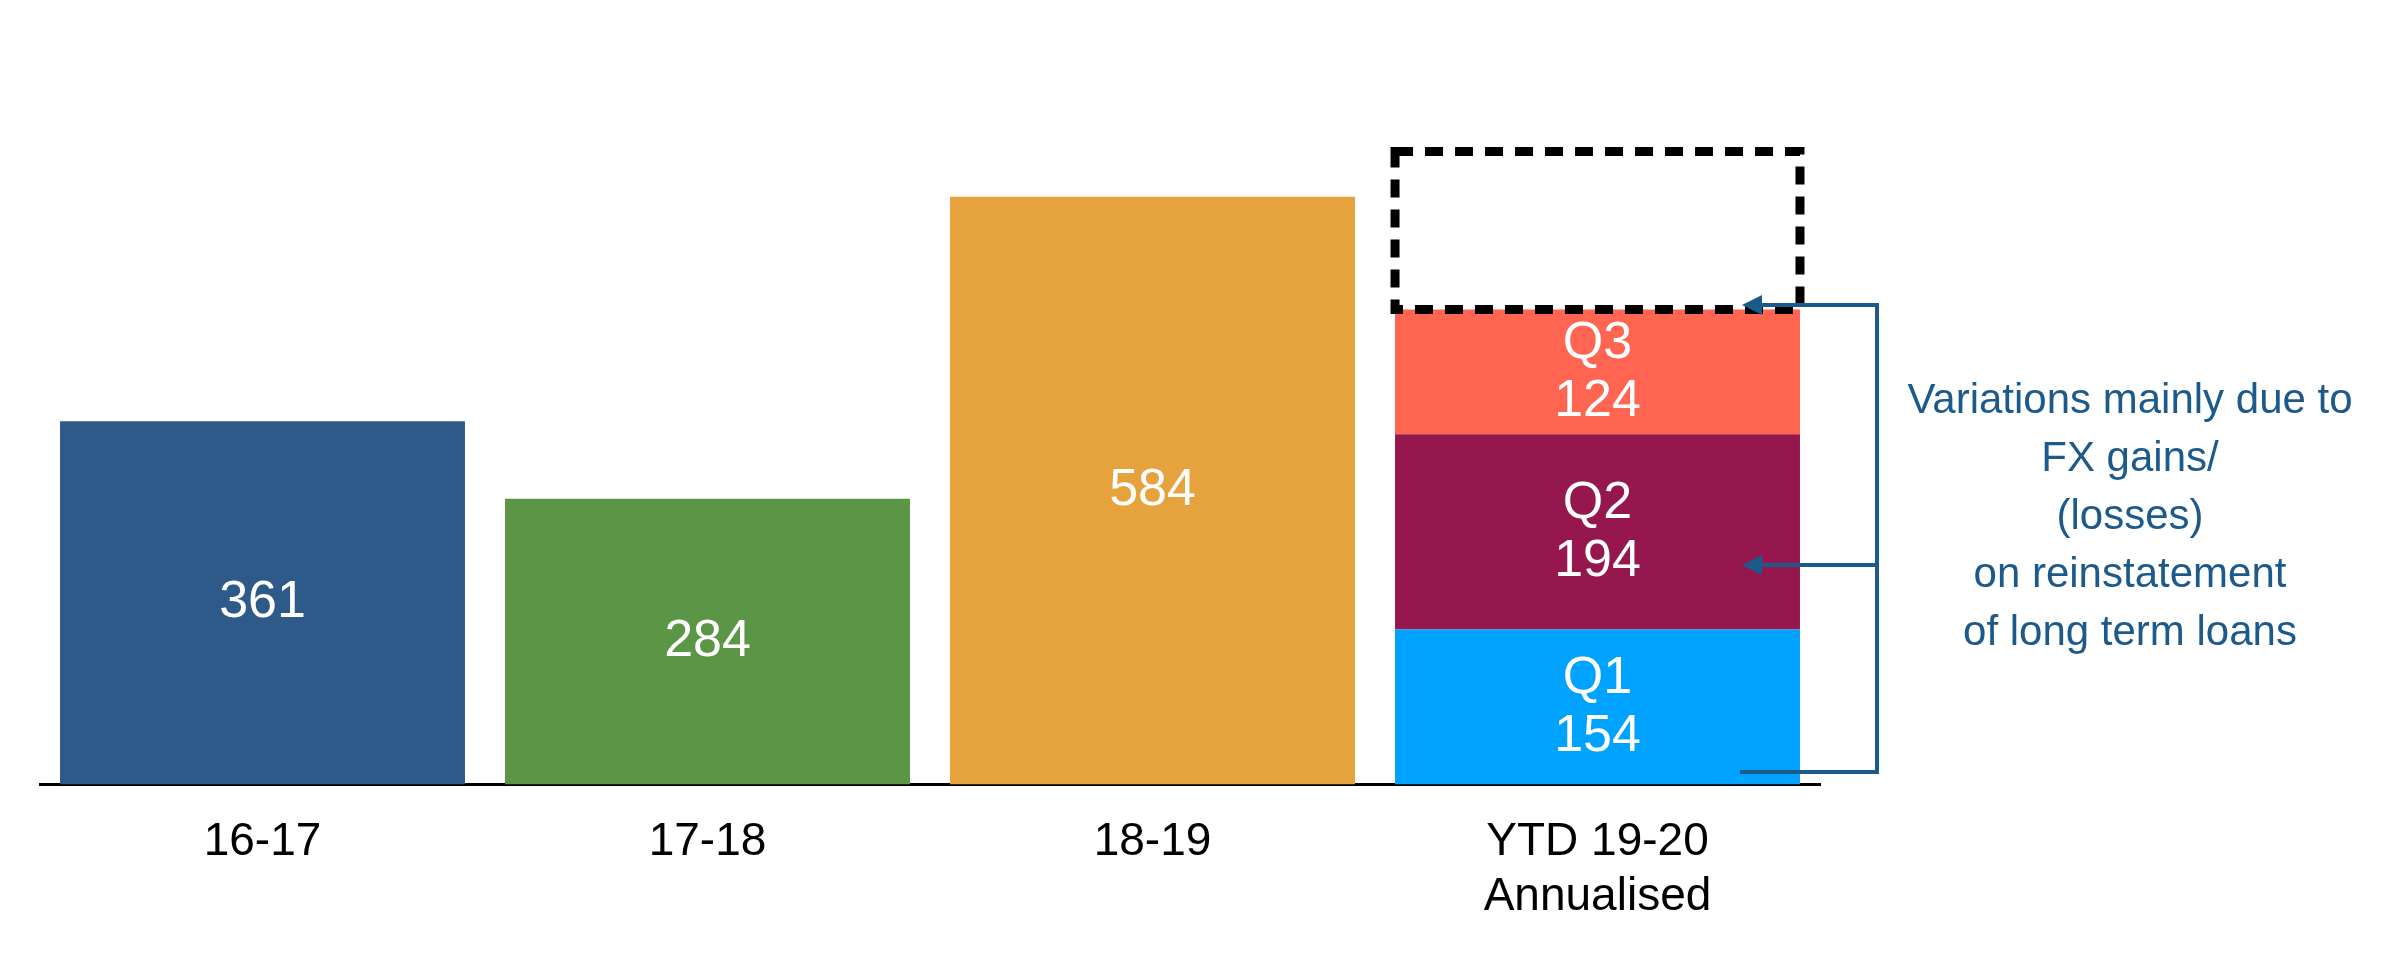 The image size is (2397, 965). Describe the element at coordinates (707, 838) in the screenshot. I see `x-tick-label: 17-18` at that location.